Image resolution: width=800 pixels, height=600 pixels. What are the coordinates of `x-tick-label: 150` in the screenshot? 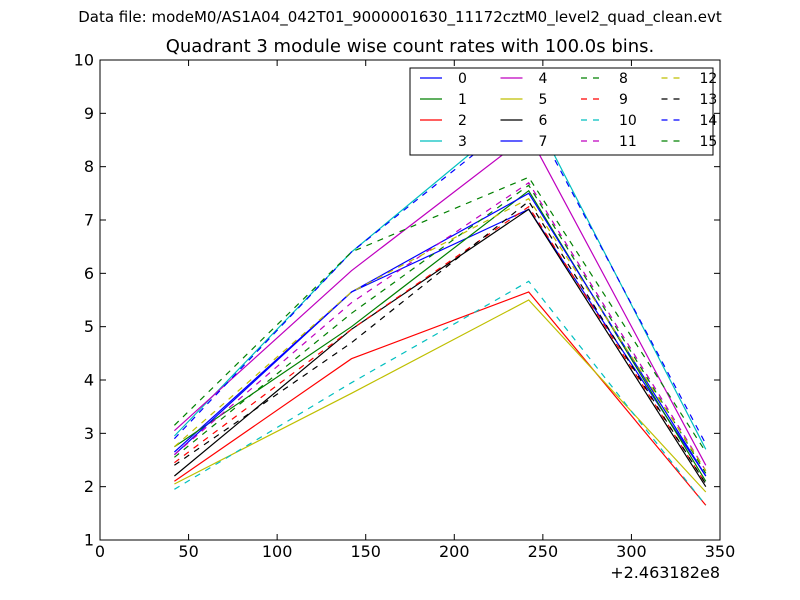 It's located at (365, 551).